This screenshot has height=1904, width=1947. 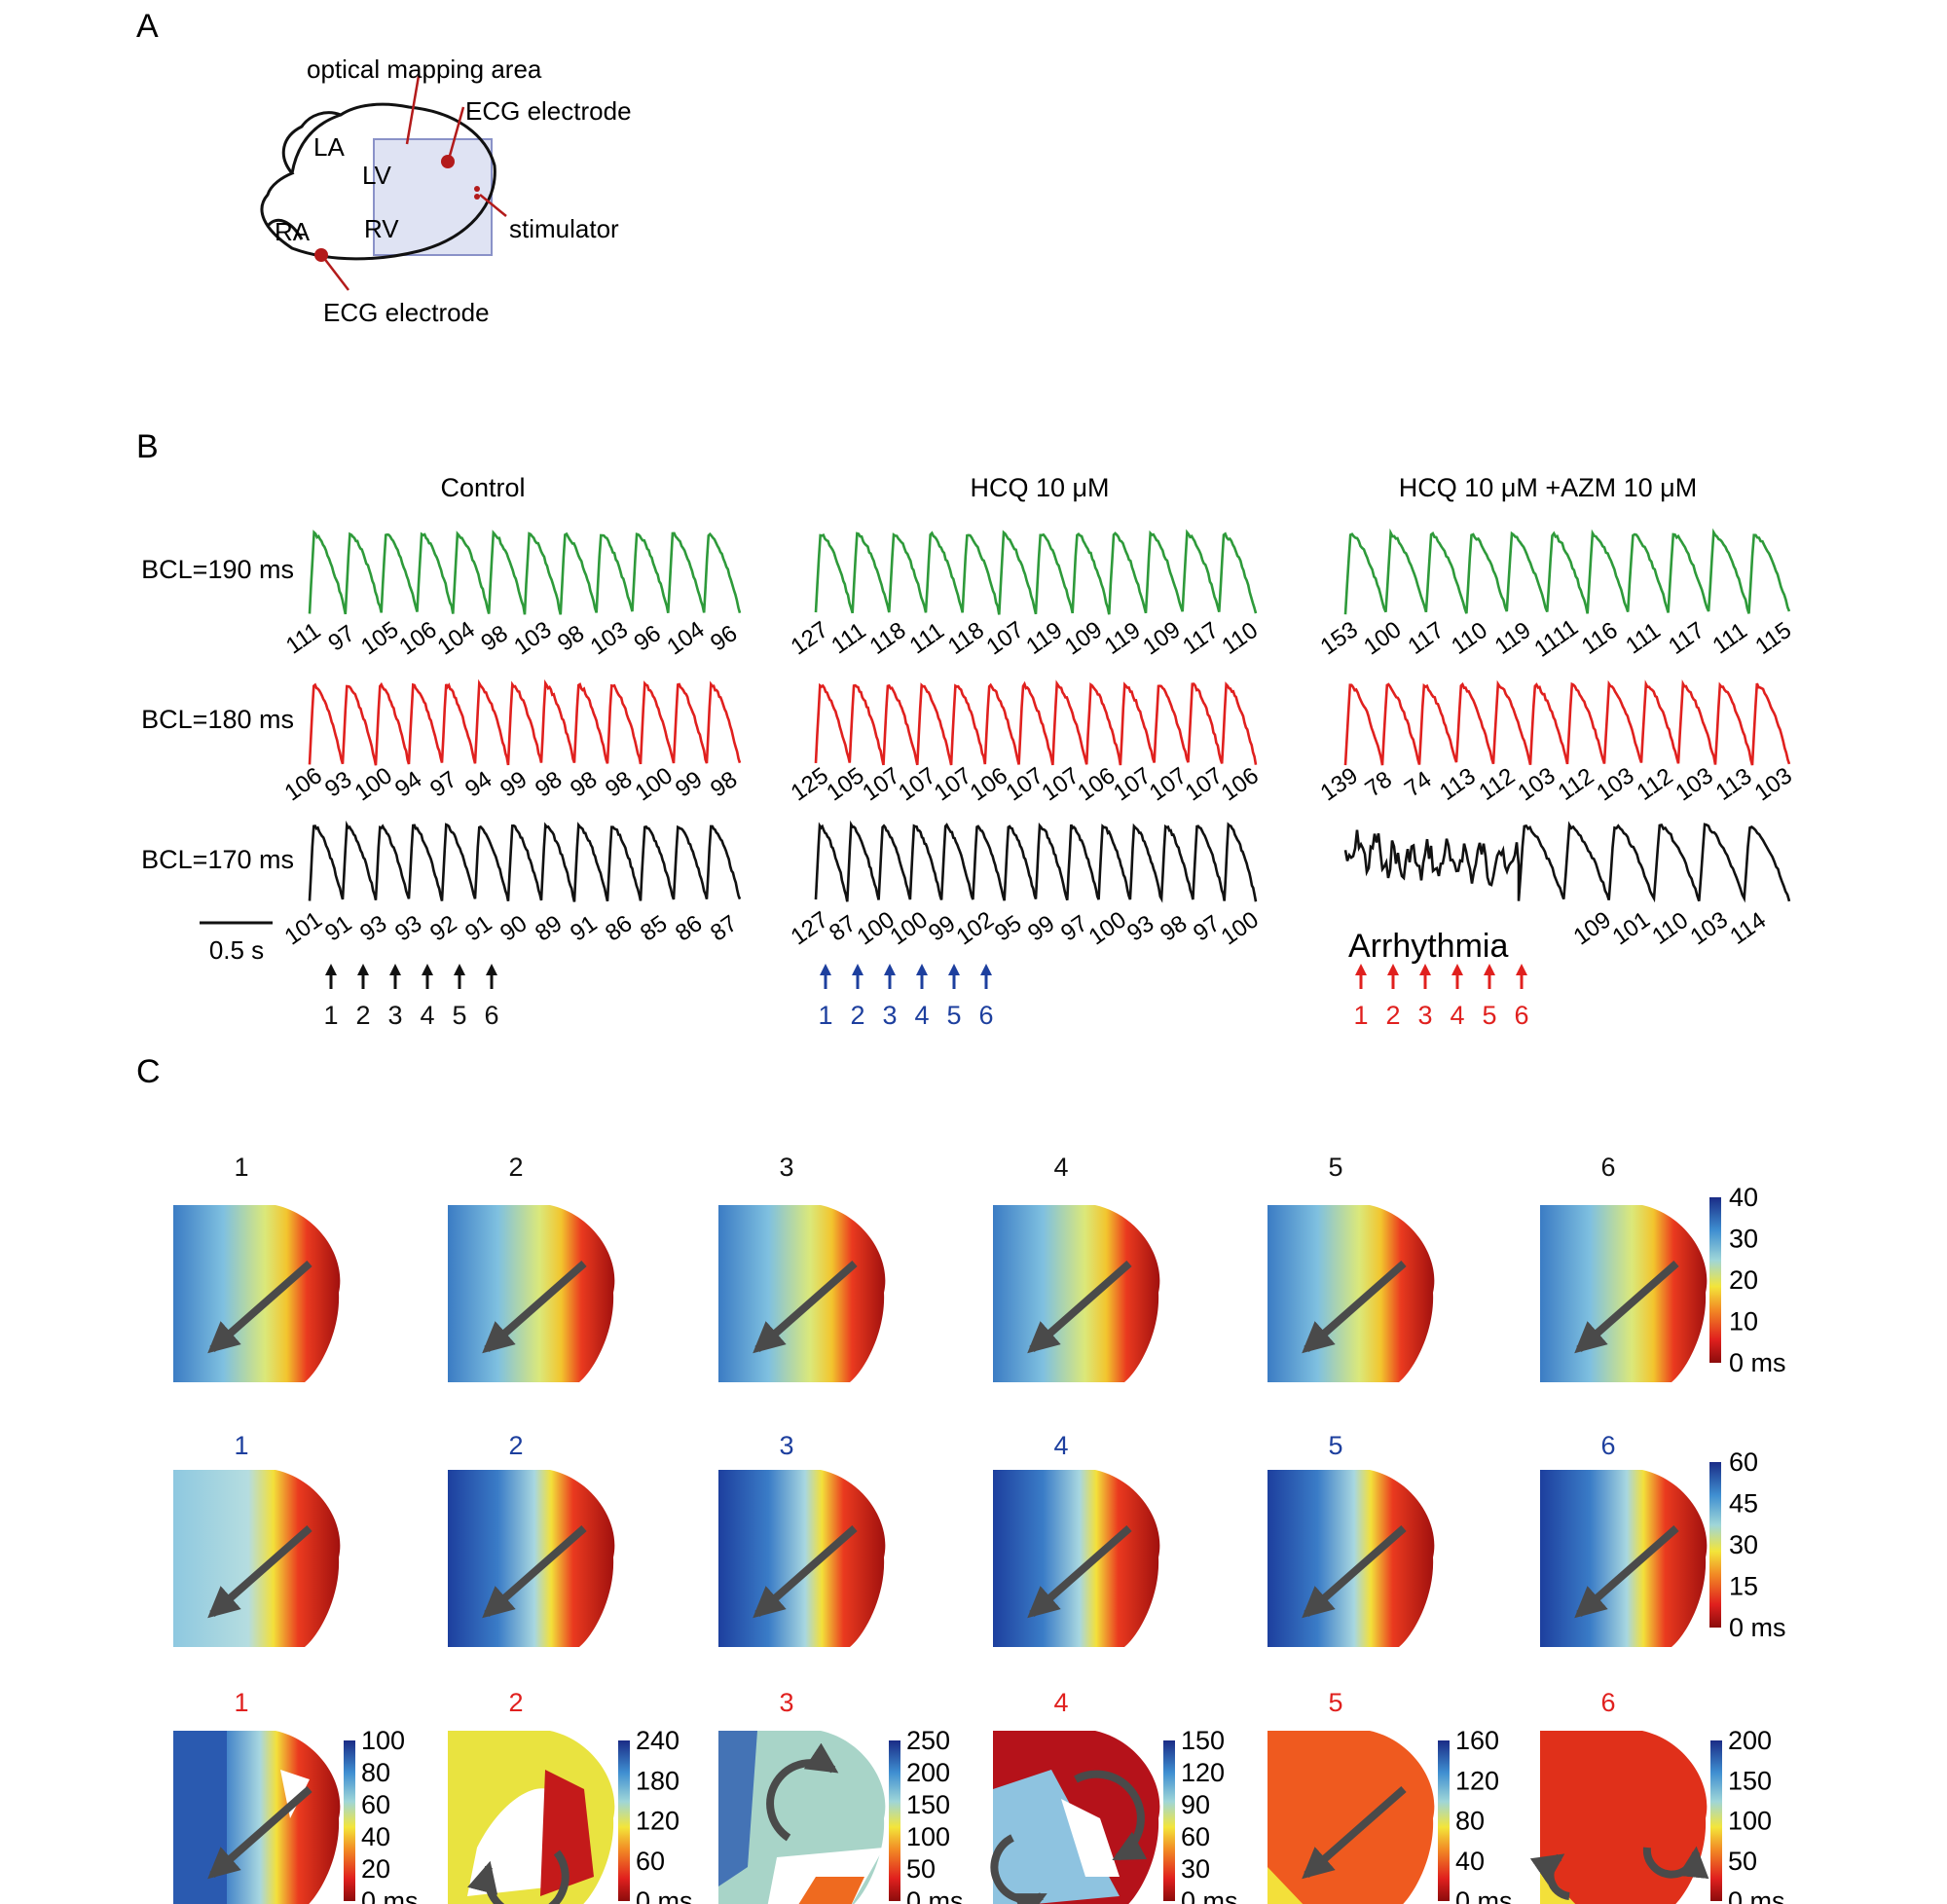 I want to click on label-ecg-electrode-top: ECG electrode, so click(x=548, y=111).